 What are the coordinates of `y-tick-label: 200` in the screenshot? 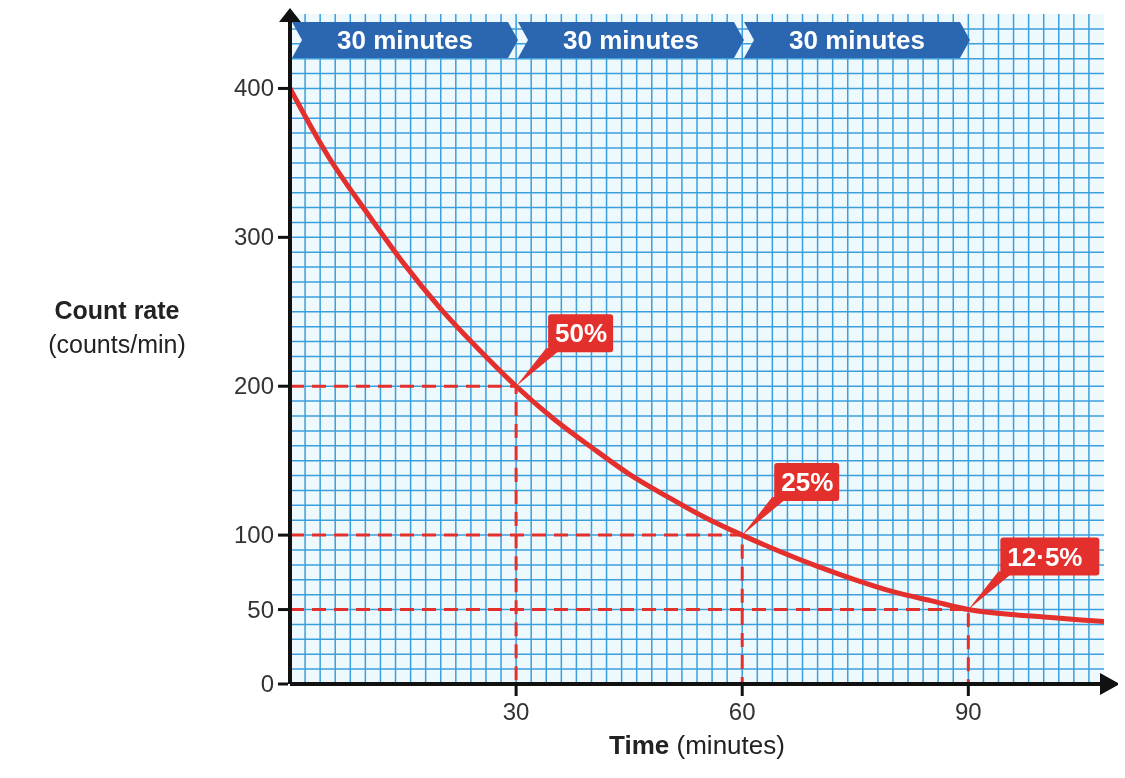 It's located at (253, 386).